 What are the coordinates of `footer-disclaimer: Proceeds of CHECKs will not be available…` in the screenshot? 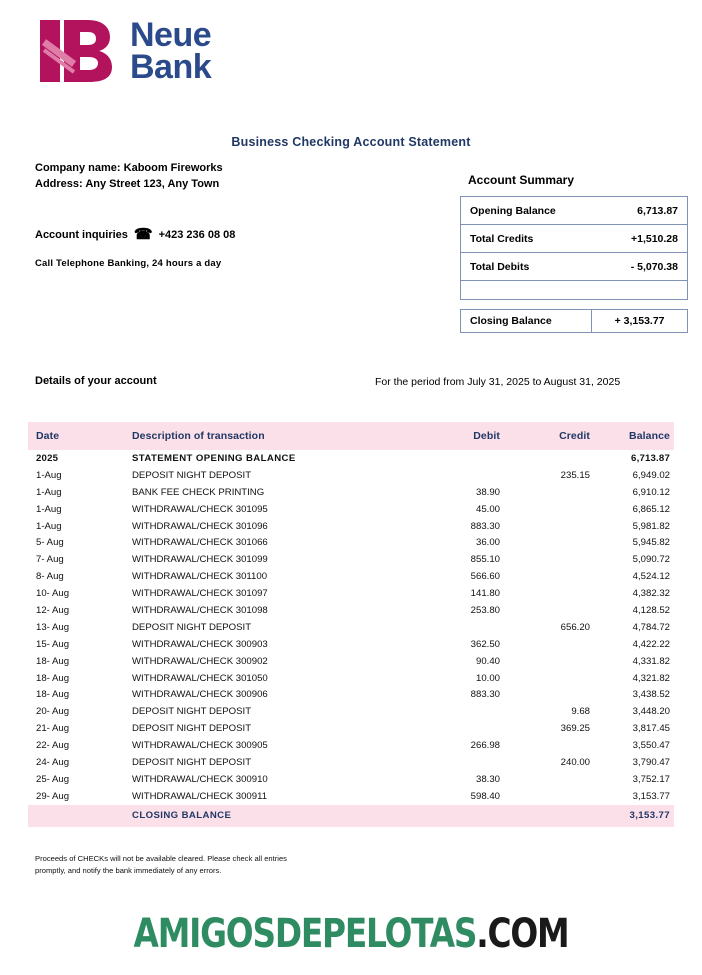 It's located at (161, 864).